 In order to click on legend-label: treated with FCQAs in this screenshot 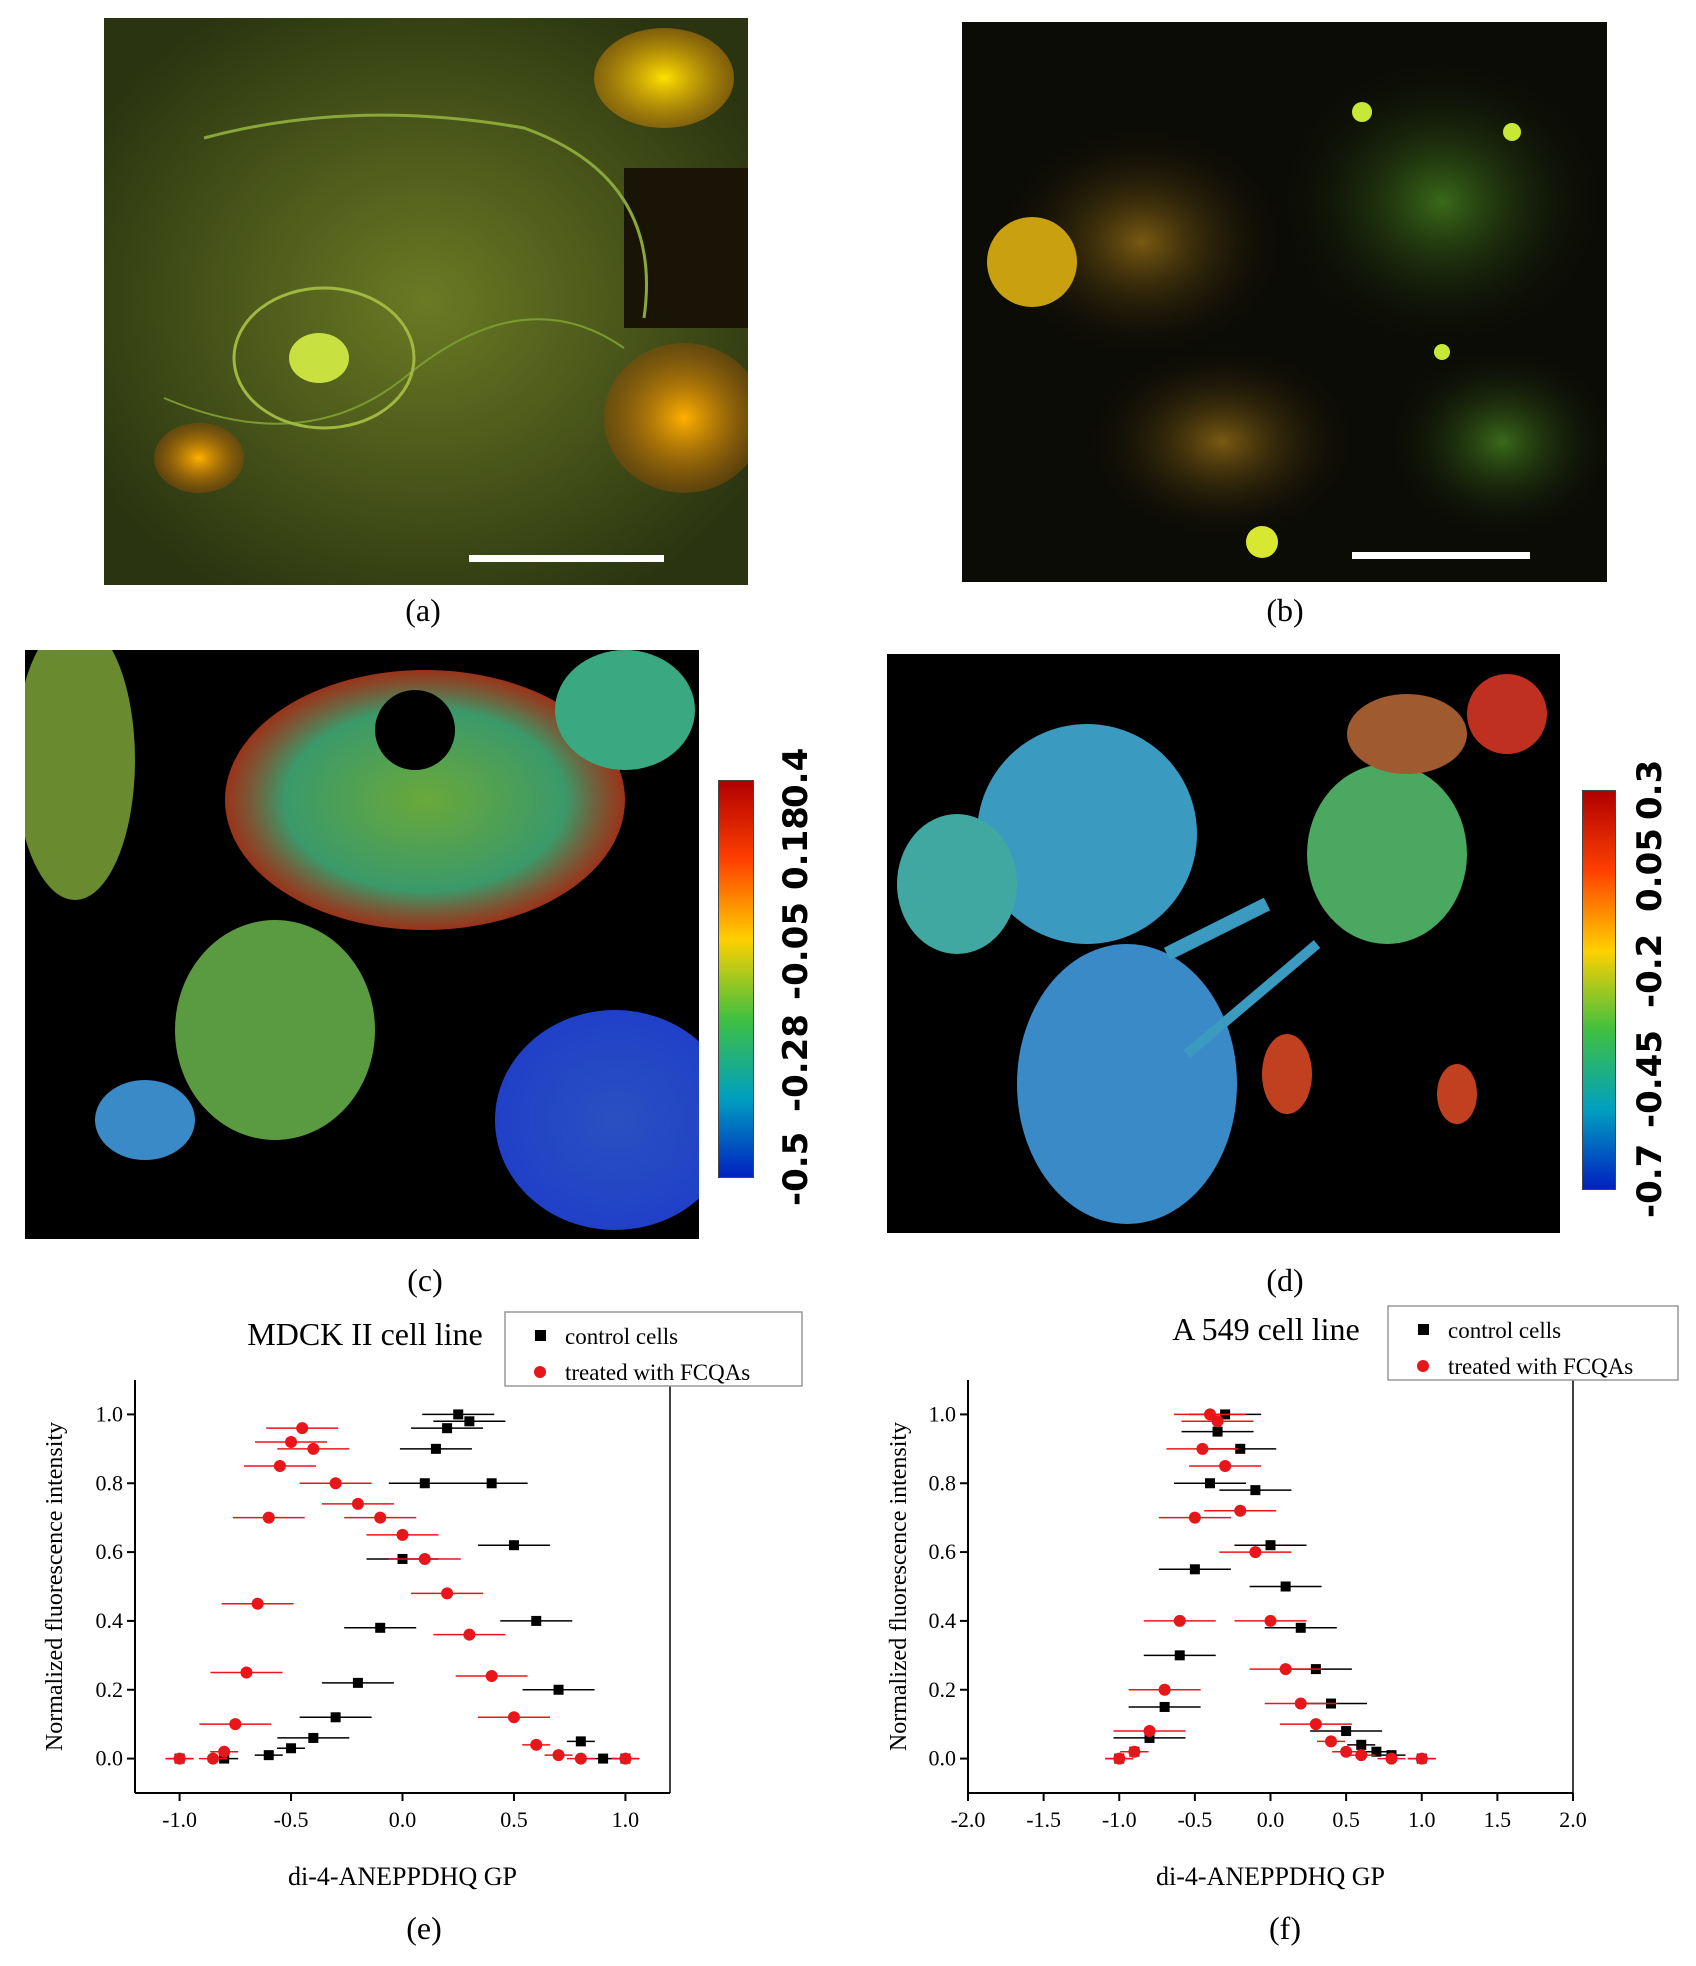, I will do `click(657, 1372)`.